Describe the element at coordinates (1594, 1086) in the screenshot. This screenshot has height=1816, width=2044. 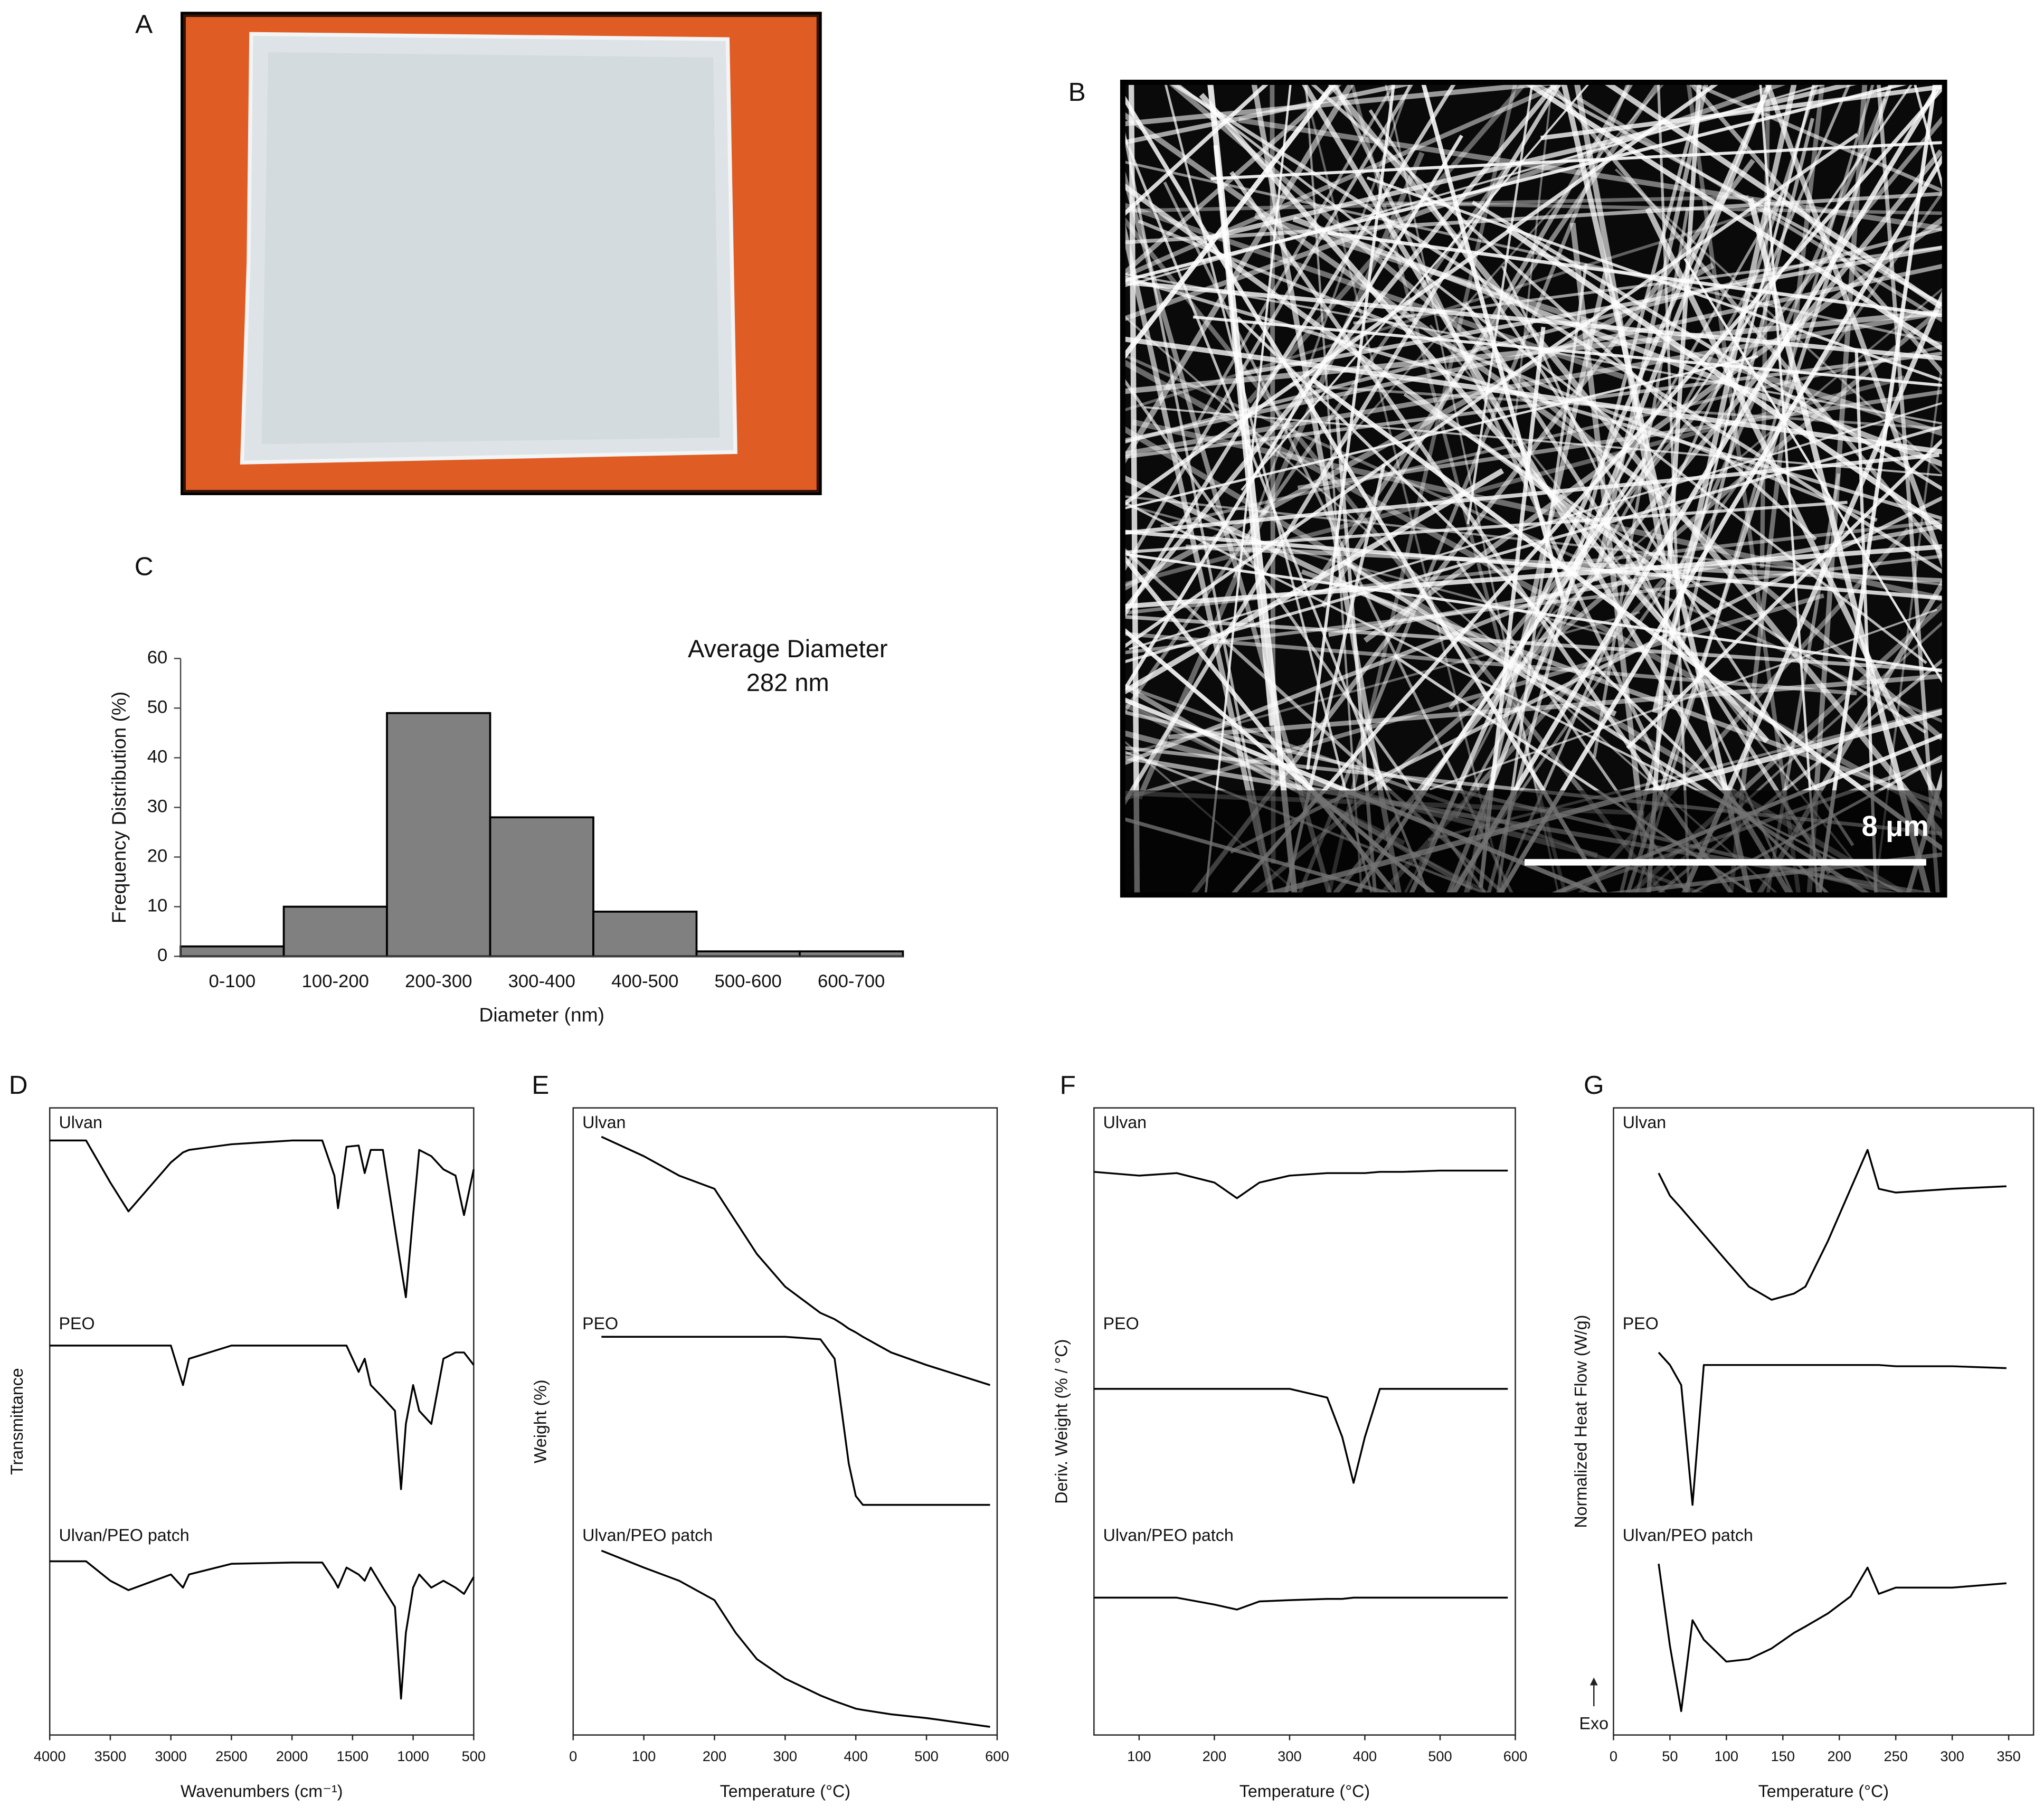
I see `panel-label: G` at that location.